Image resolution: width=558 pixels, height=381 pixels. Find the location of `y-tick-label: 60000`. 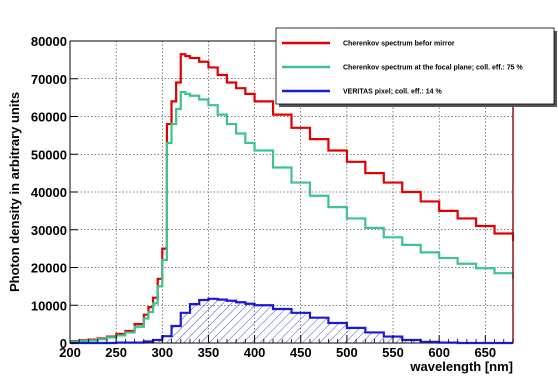

y-tick-label: 60000 is located at coordinates (49, 117).